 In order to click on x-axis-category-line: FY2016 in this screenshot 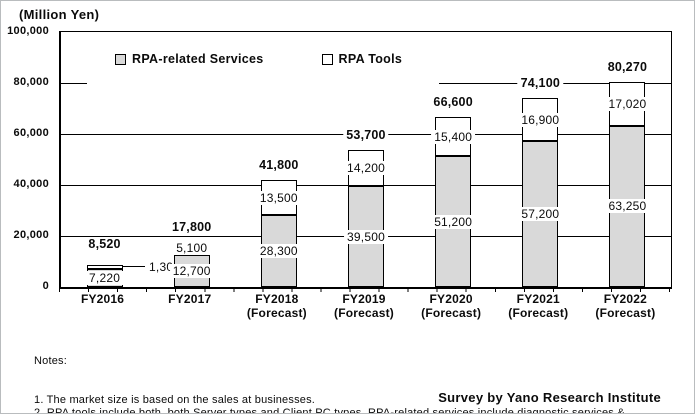, I will do `click(102, 299)`.